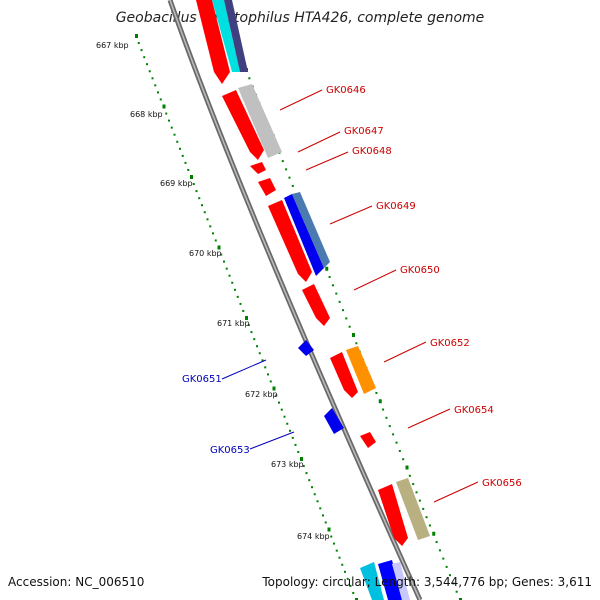 The height and width of the screenshot is (600, 600). I want to click on gene-label: GK0646, so click(346, 90).